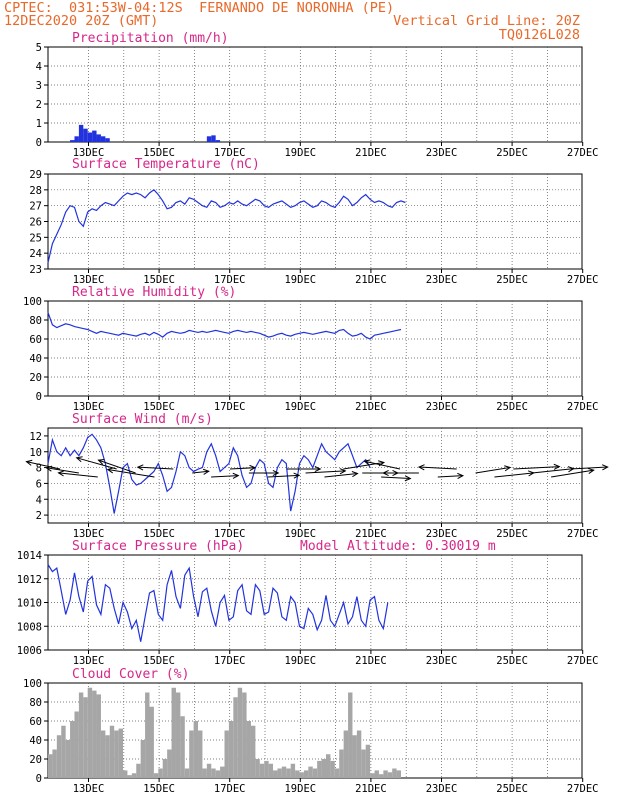  Describe the element at coordinates (35, 378) in the screenshot. I see `rh-ytick-label: 20` at that location.